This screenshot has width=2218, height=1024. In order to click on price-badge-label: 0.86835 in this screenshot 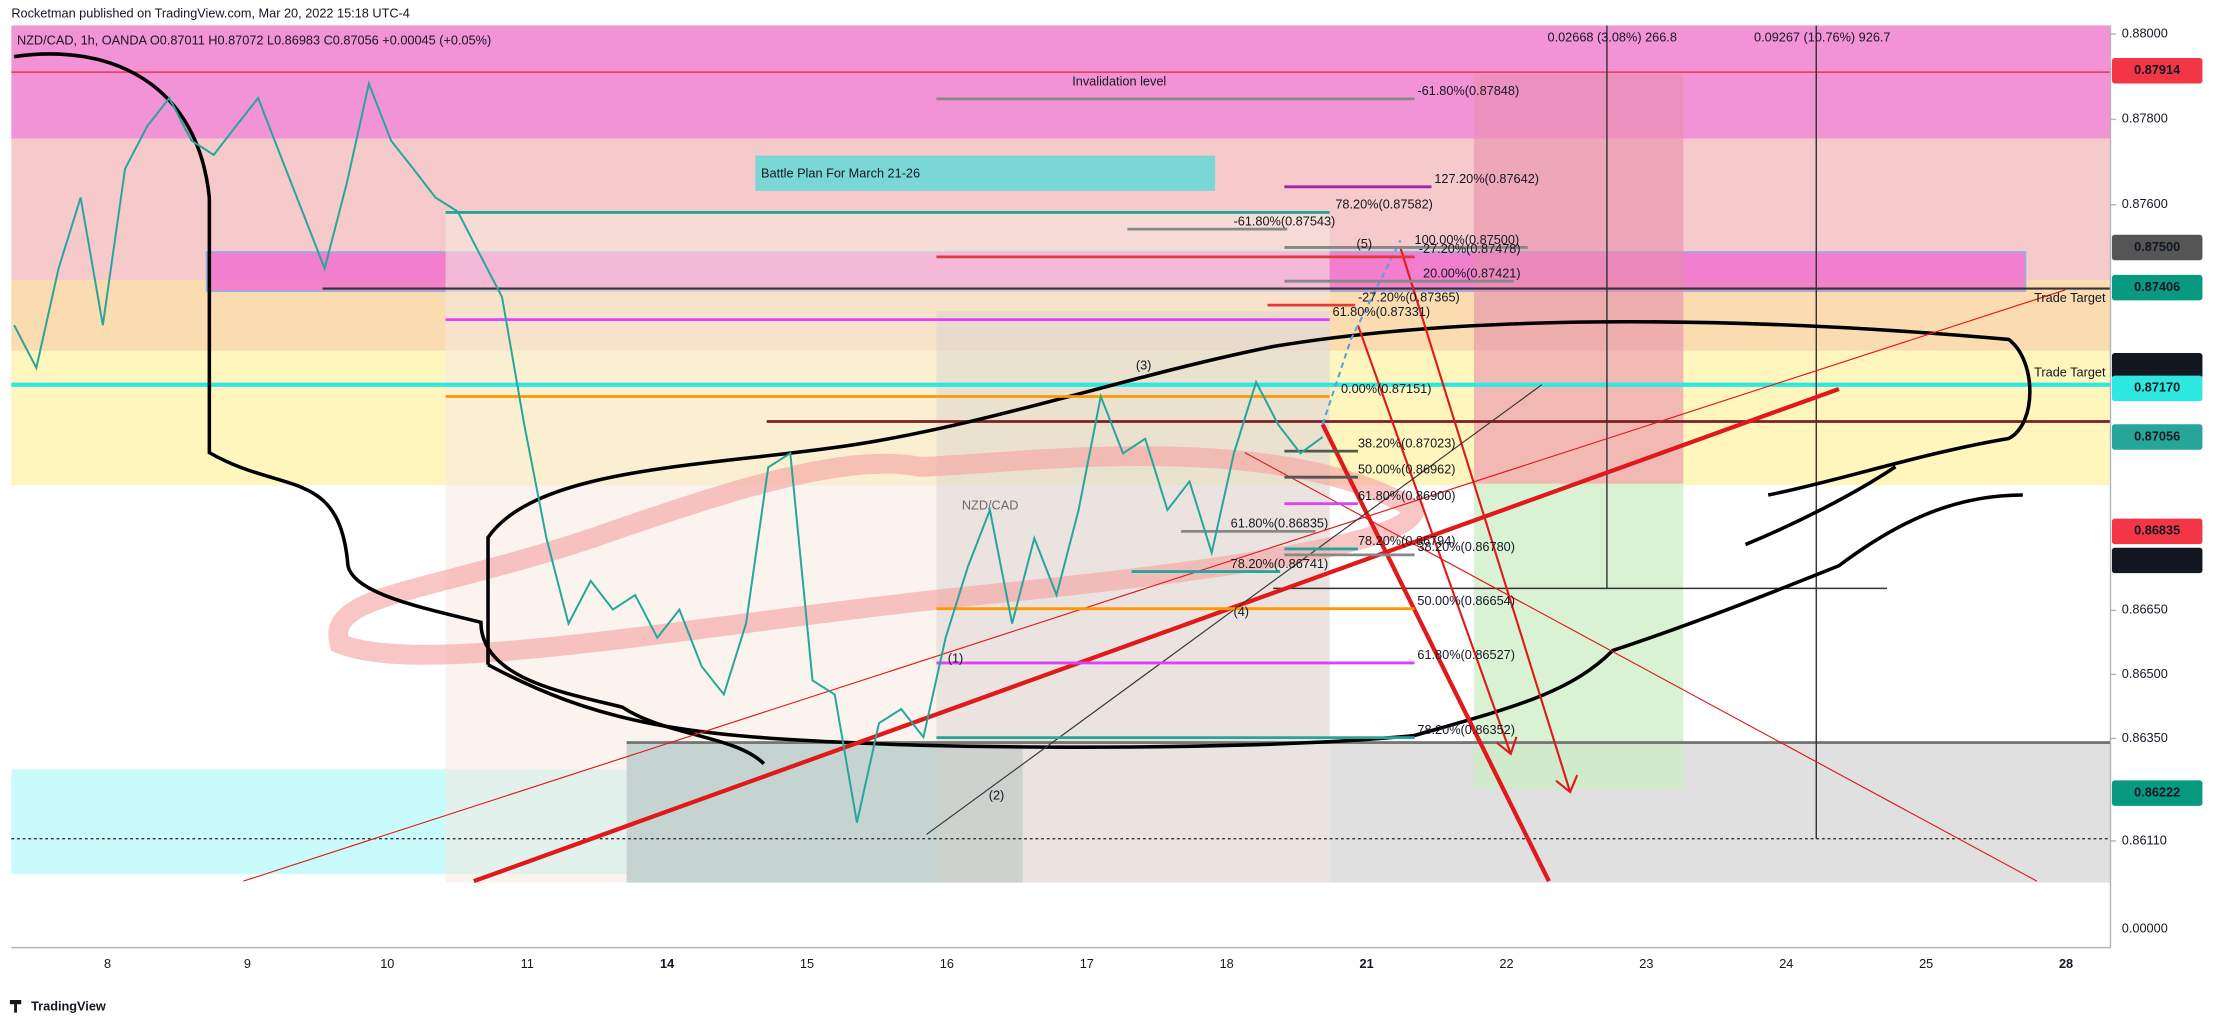, I will do `click(2157, 530)`.